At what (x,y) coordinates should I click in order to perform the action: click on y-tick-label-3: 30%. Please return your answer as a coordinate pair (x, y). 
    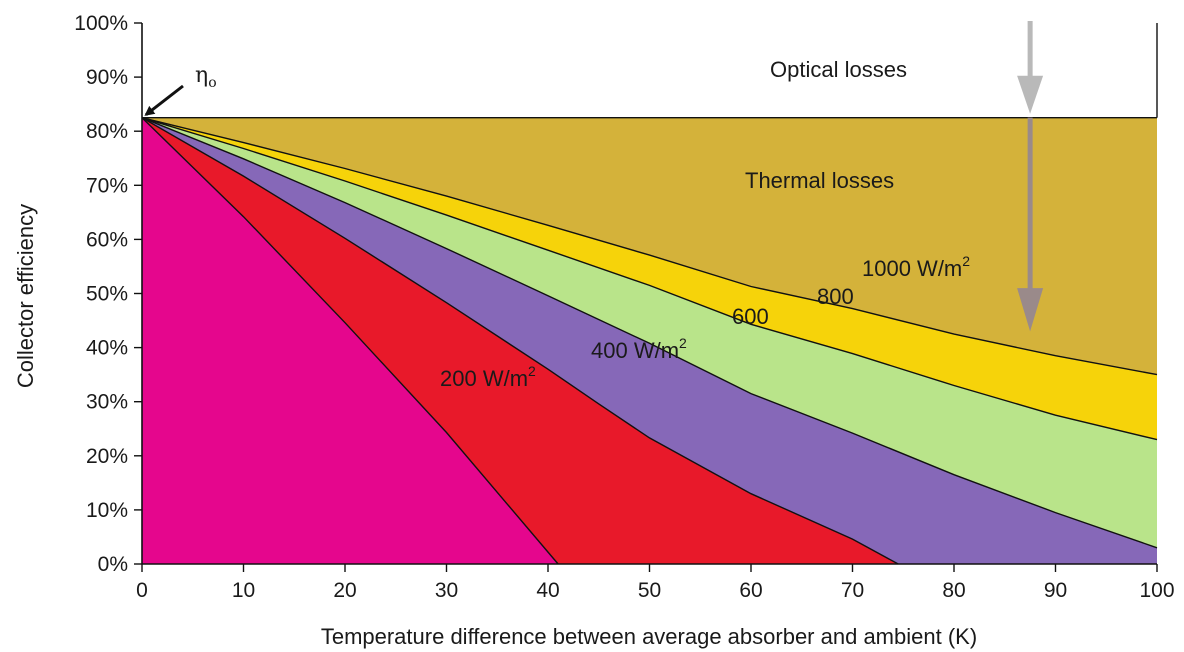
    Looking at the image, I should click on (107, 402).